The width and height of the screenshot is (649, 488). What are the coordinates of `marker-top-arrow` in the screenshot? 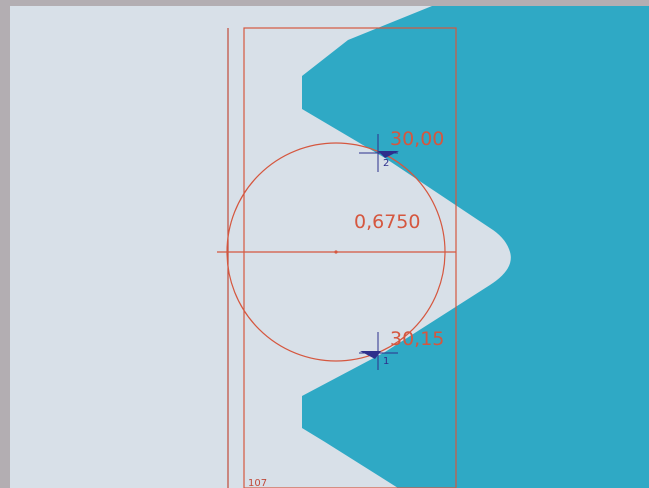 It's located at (388, 154).